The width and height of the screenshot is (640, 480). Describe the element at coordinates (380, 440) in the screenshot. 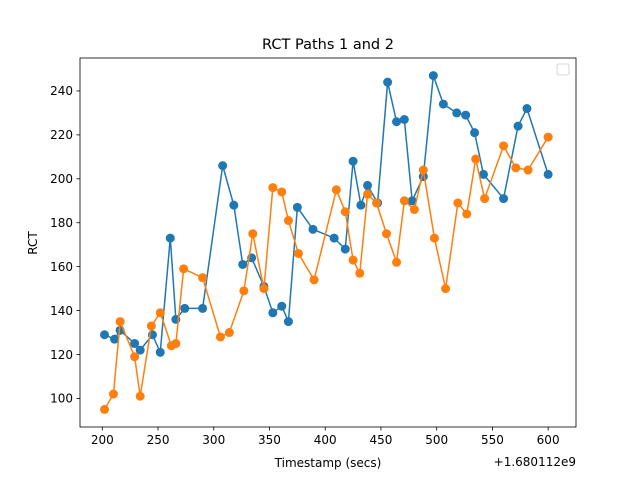

I see `x-tick-label: 450` at that location.